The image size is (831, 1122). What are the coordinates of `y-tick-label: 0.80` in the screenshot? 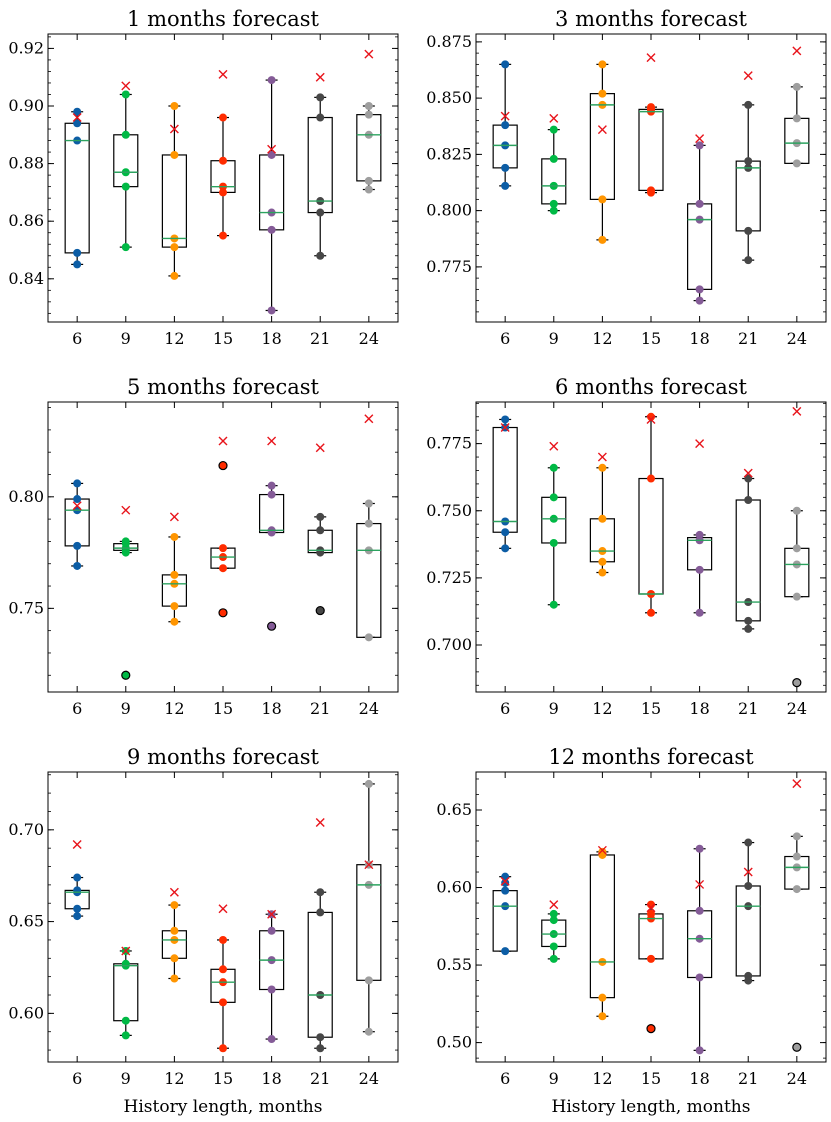 It's located at (26, 496).